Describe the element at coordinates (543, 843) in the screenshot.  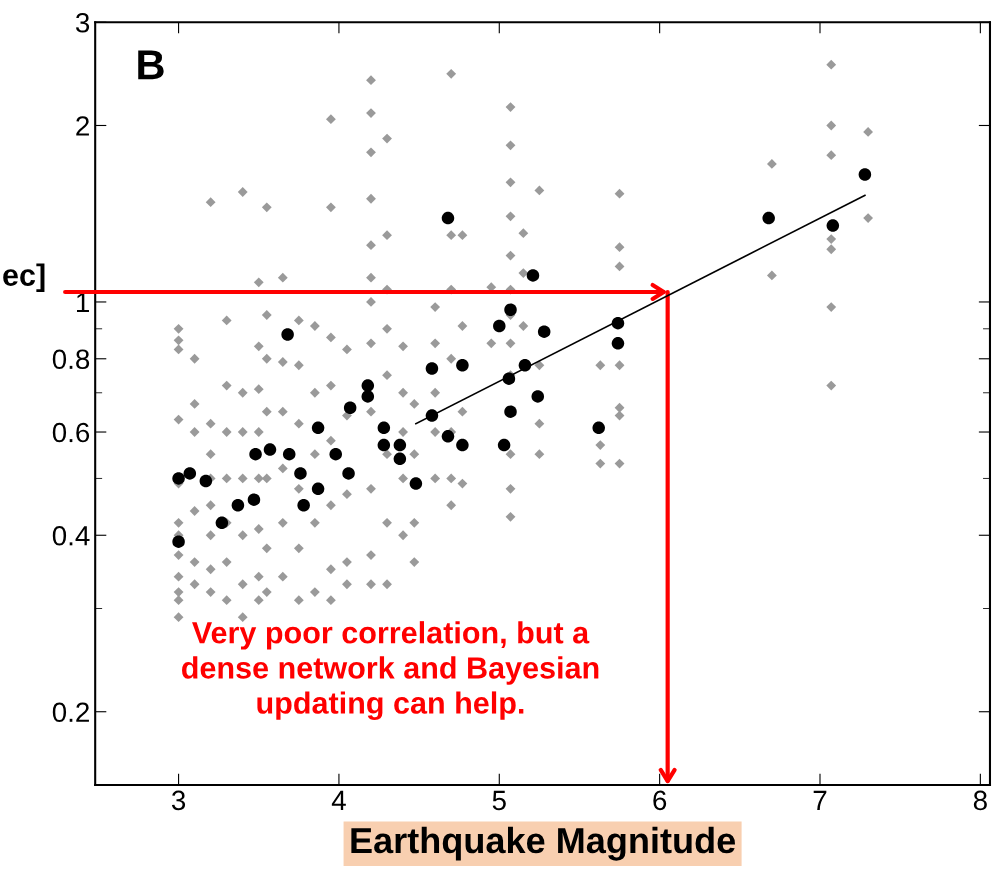
I see `x-axis-title: Earthquake Magnitude` at that location.